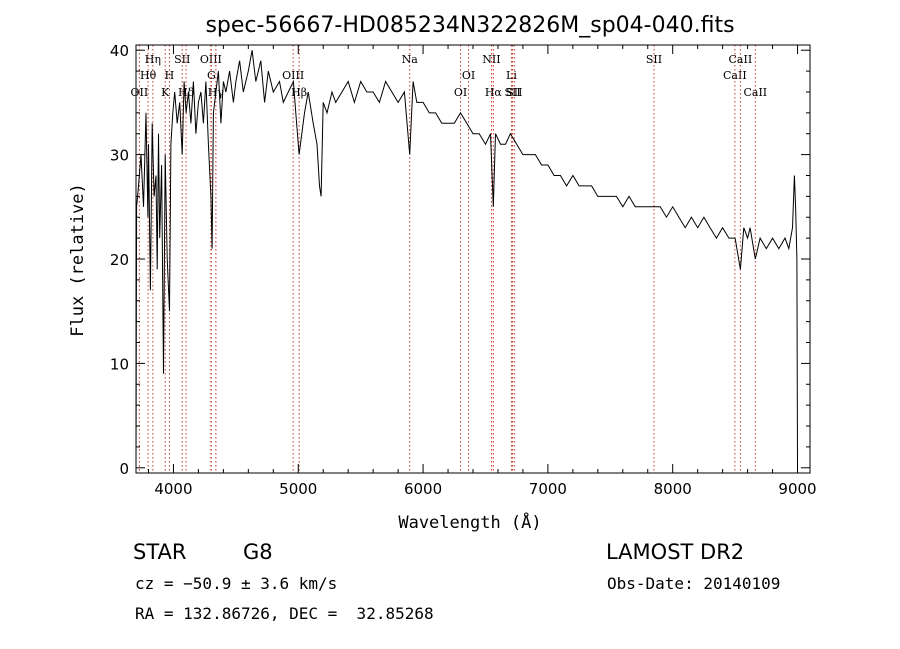  Describe the element at coordinates (694, 583) in the screenshot. I see `observation-date: Obs-Date: 20140109` at that location.